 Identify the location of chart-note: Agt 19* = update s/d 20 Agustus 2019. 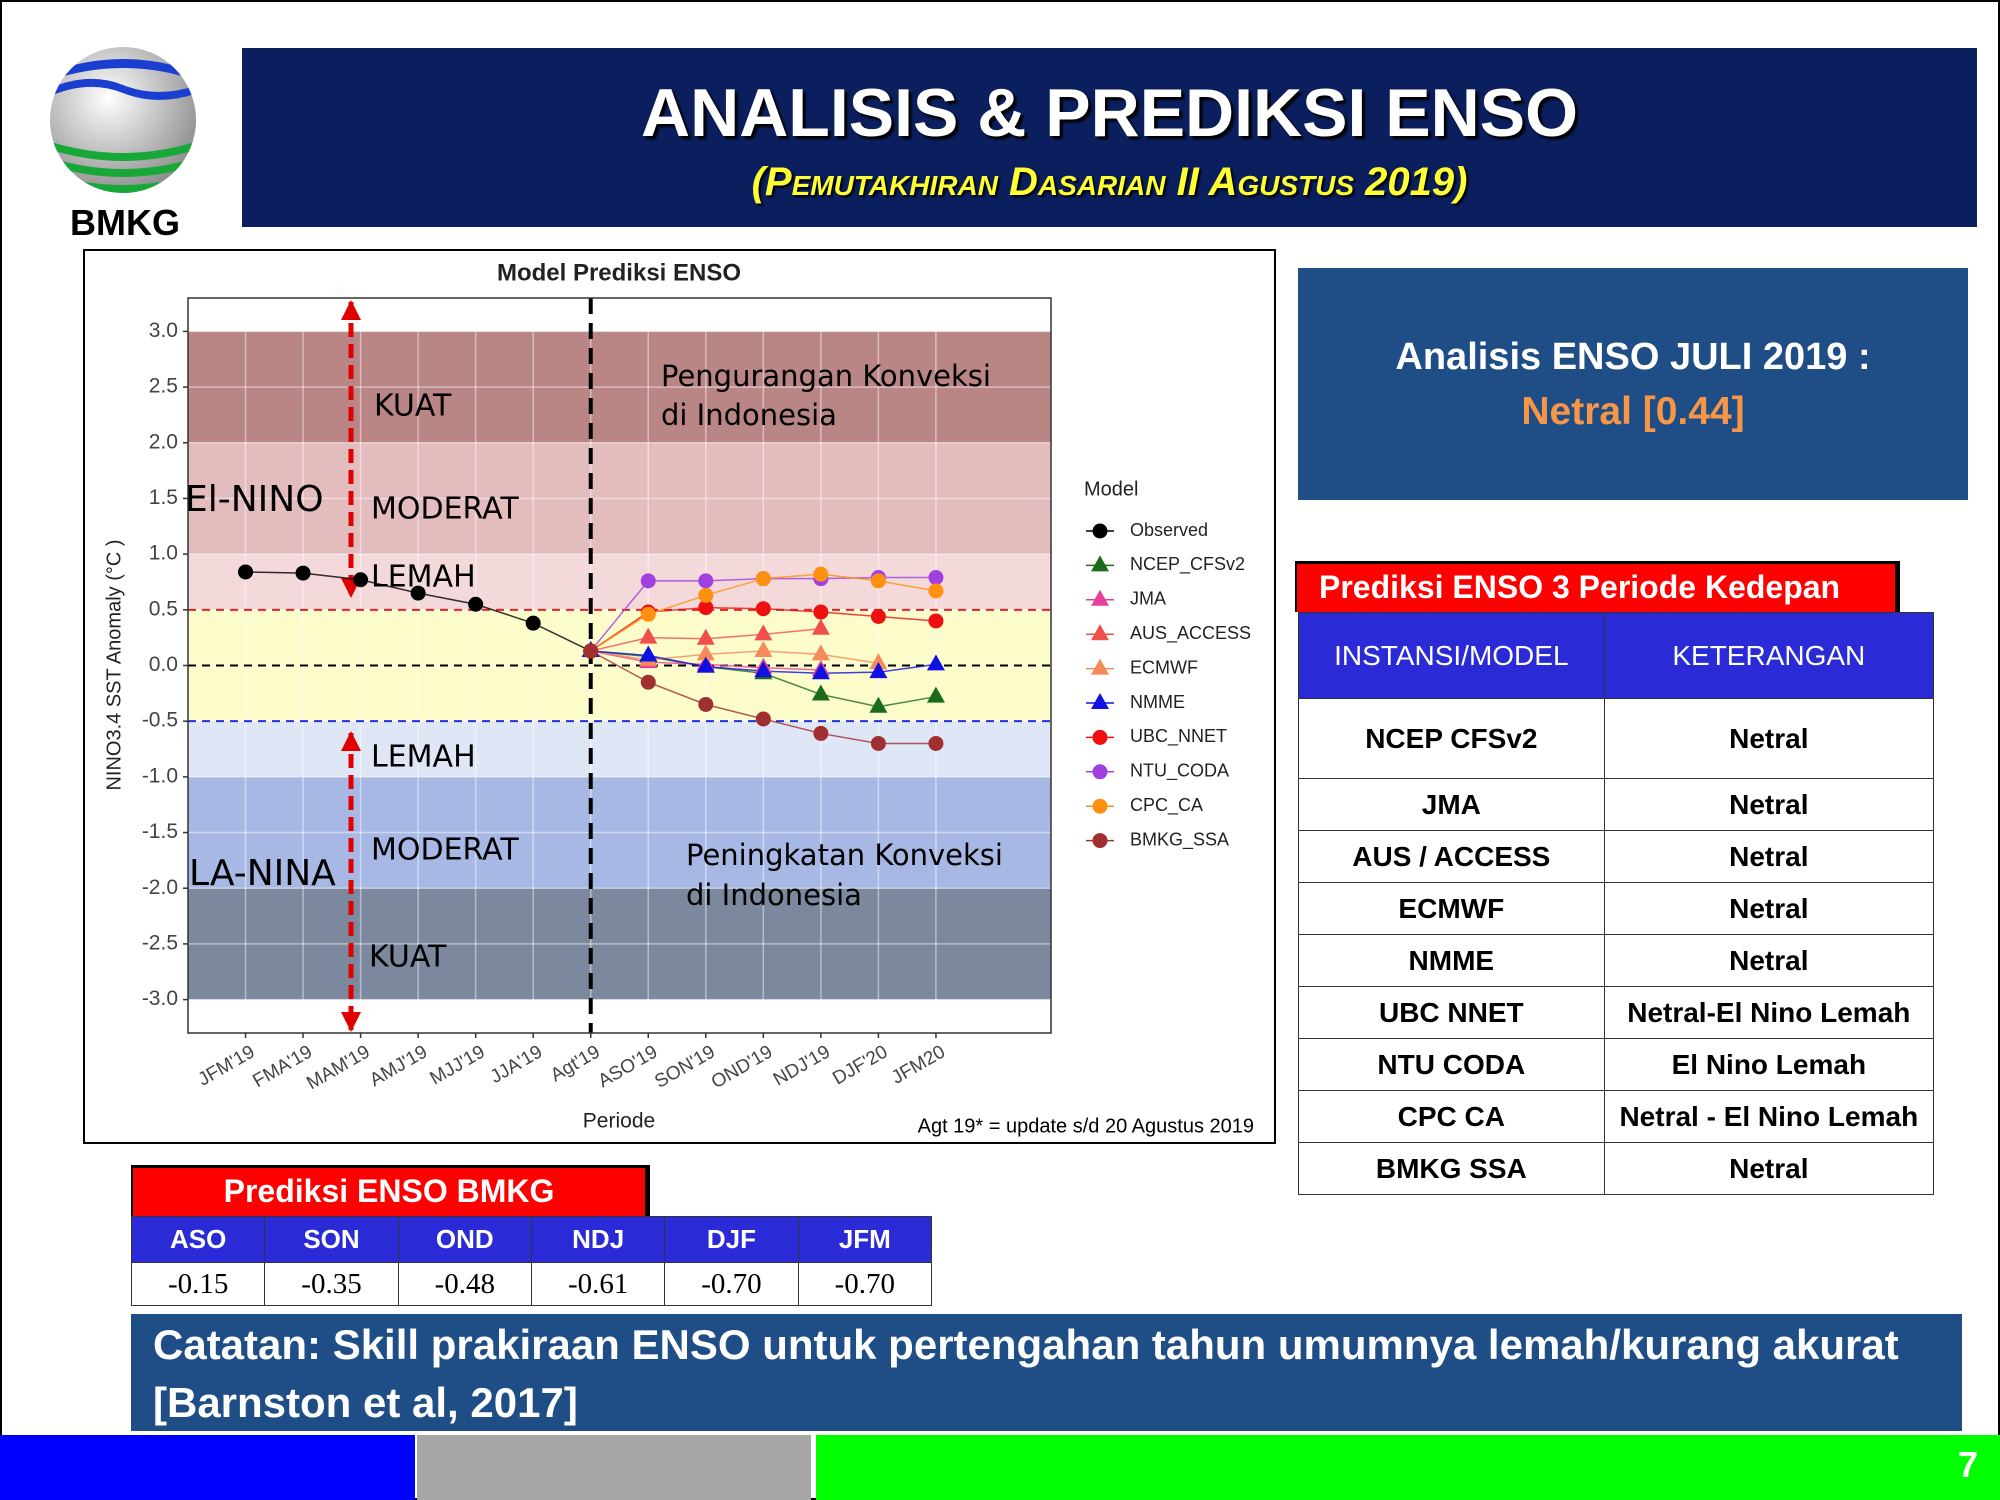
(1086, 1126).